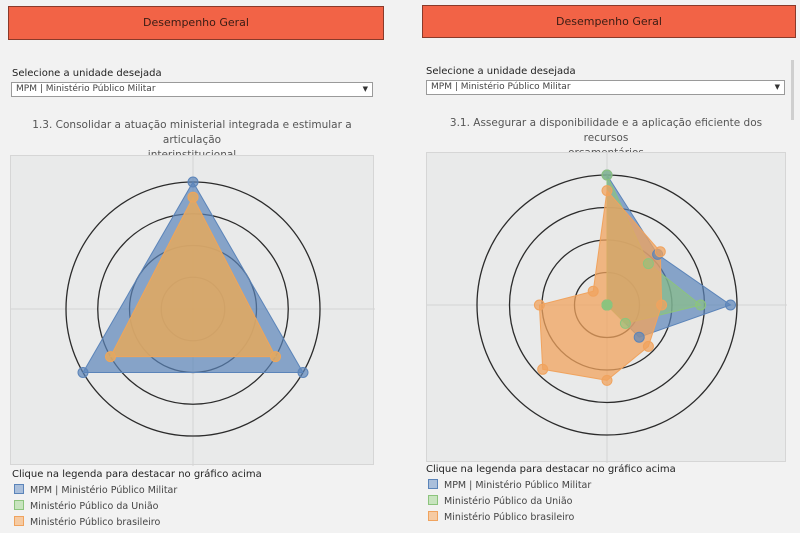 The height and width of the screenshot is (533, 800). I want to click on right-legend-swatch-mpu, so click(433, 500).